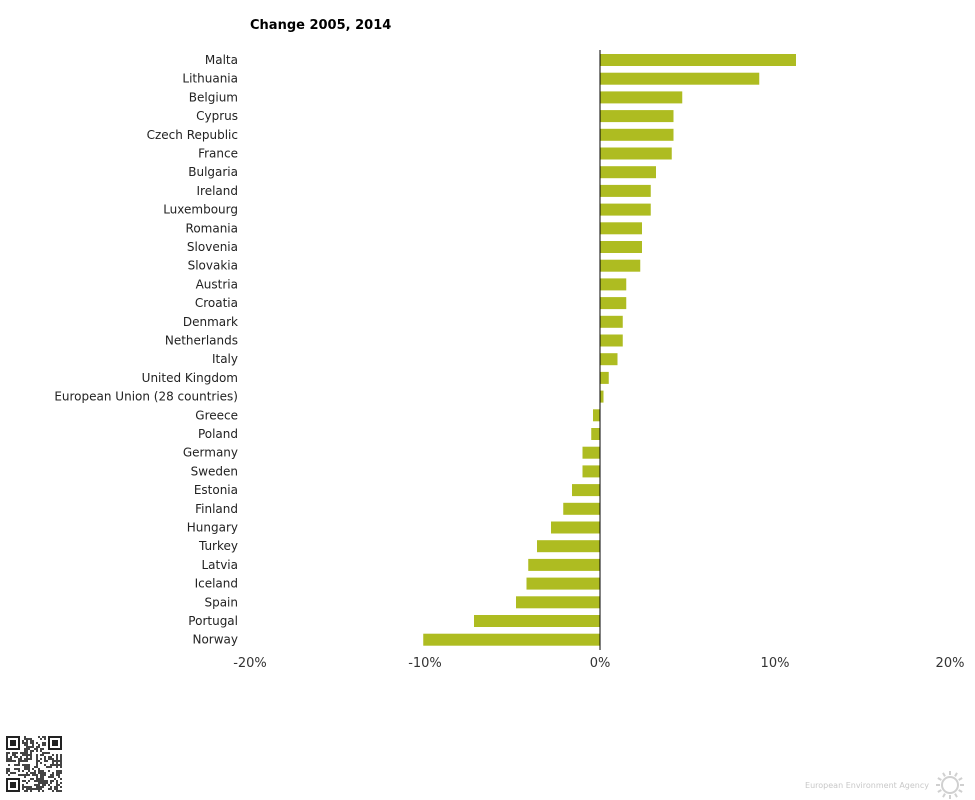 This screenshot has height=800, width=975. Describe the element at coordinates (636, 153) in the screenshot. I see `bar-france` at that location.